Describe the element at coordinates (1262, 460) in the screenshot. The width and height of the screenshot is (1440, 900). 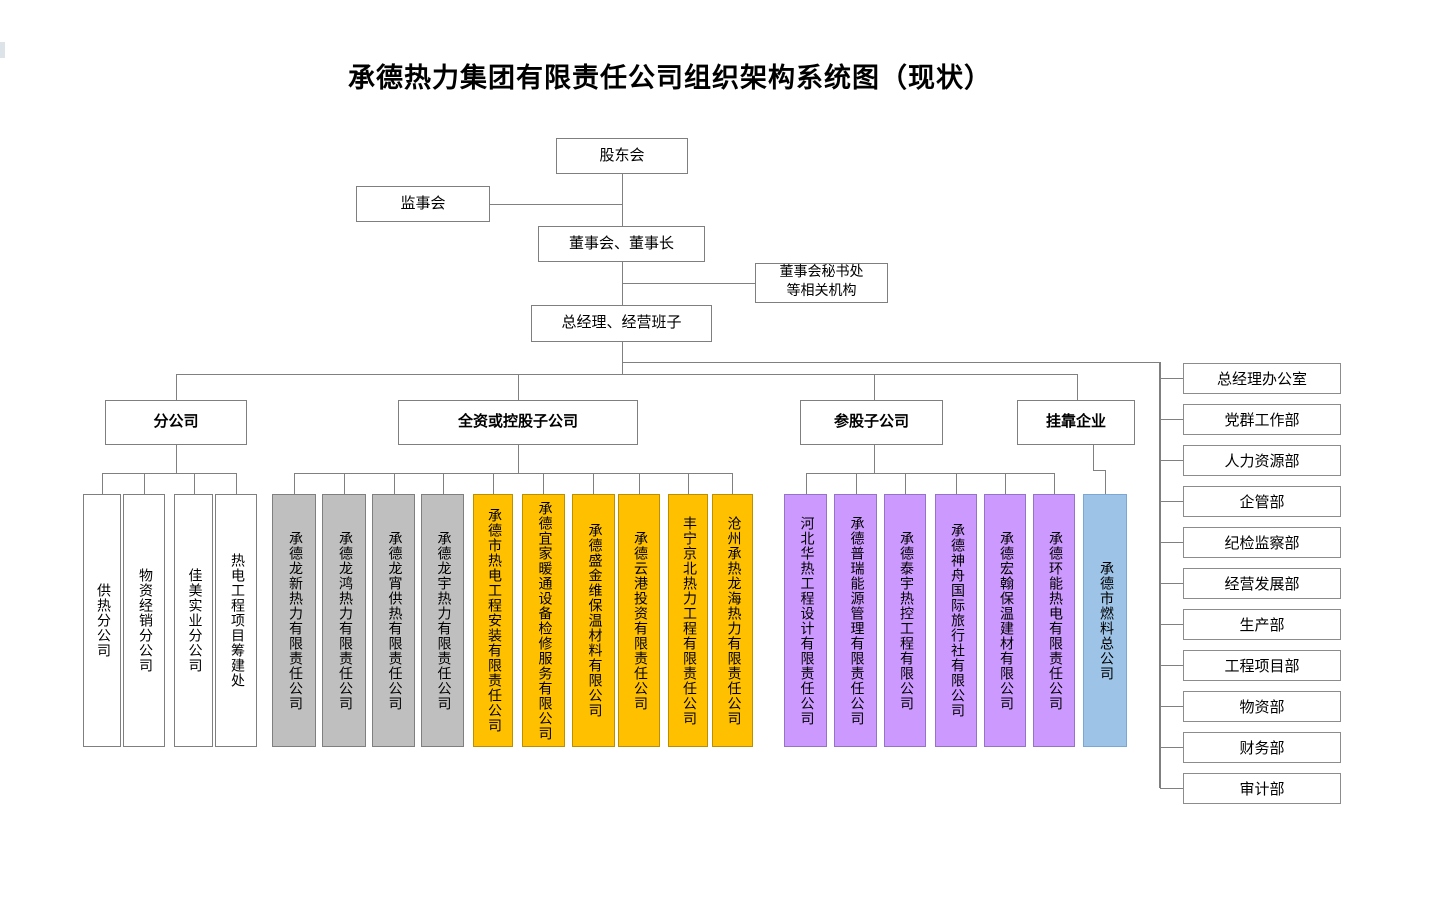
I see `department-box: 人力资源部` at that location.